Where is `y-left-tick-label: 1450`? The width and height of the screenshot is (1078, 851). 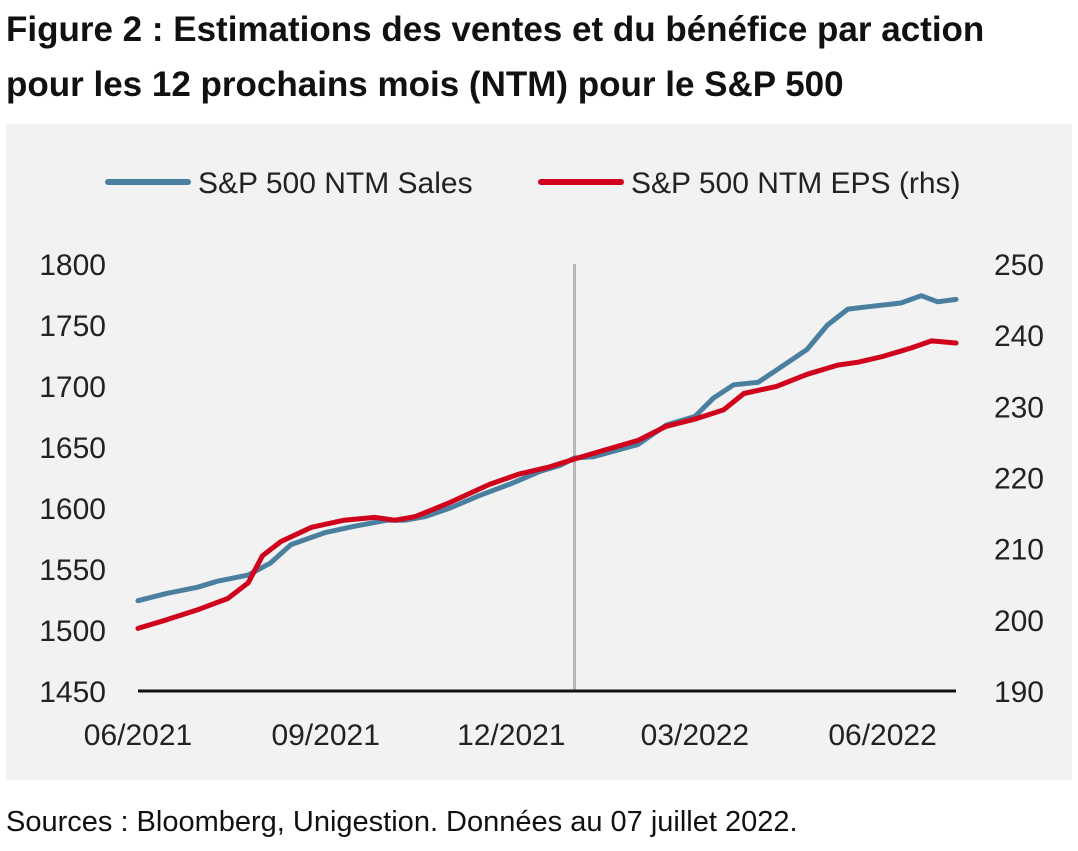 y-left-tick-label: 1450 is located at coordinates (72, 692).